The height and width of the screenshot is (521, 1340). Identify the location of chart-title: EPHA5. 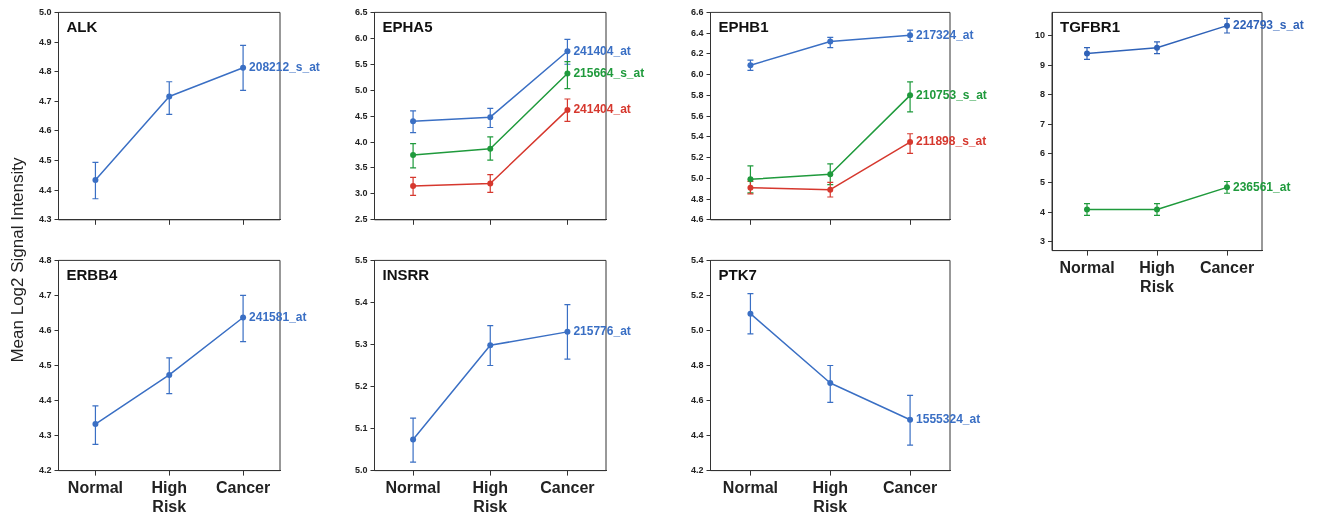
(407, 27).